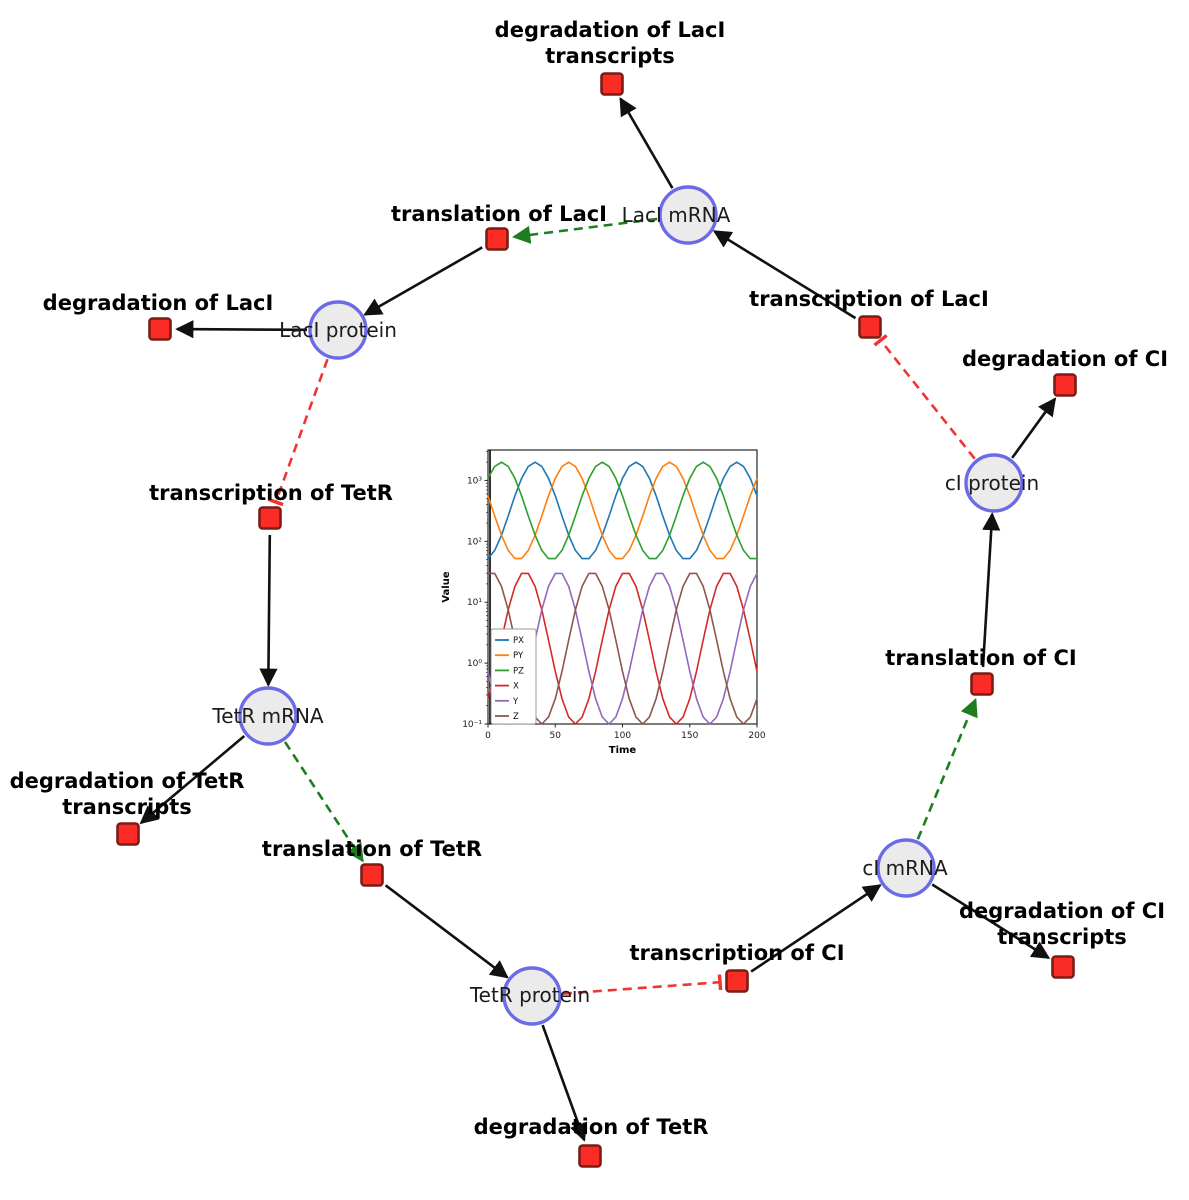  What do you see at coordinates (737, 981) in the screenshot?
I see `reaction-node-transcription_ci` at bounding box center [737, 981].